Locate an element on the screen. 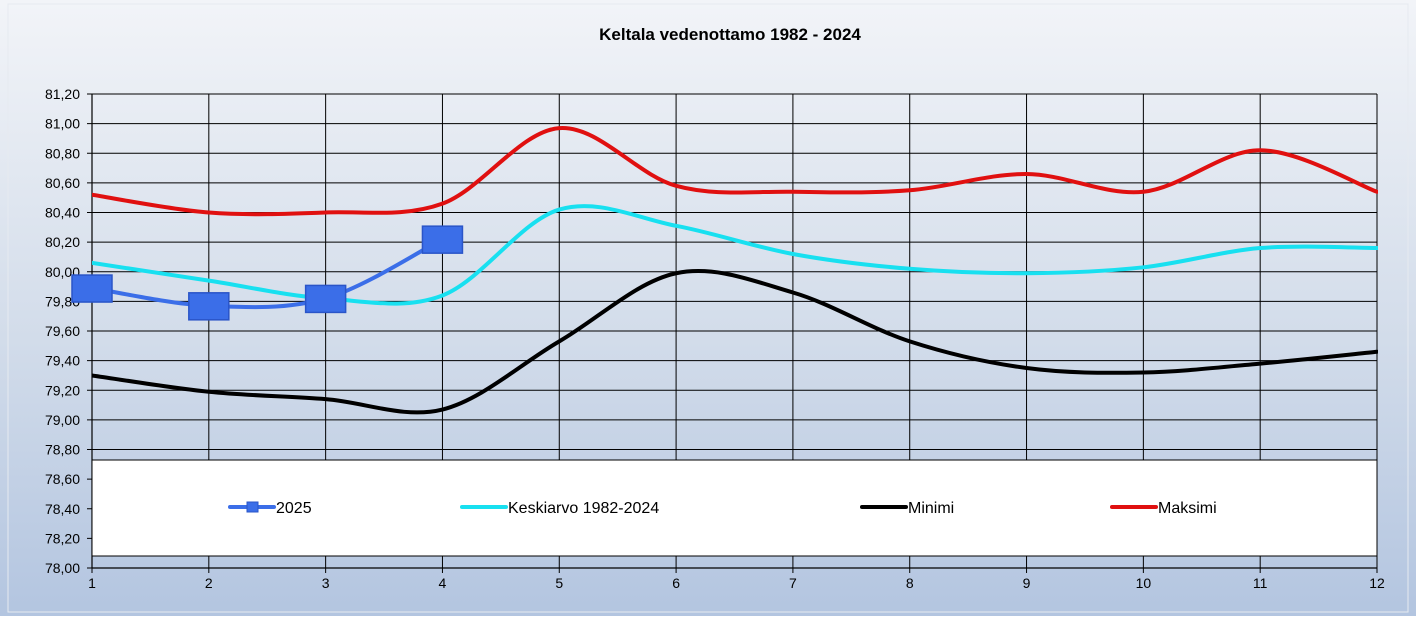  x-tick-label: 6 is located at coordinates (676, 583).